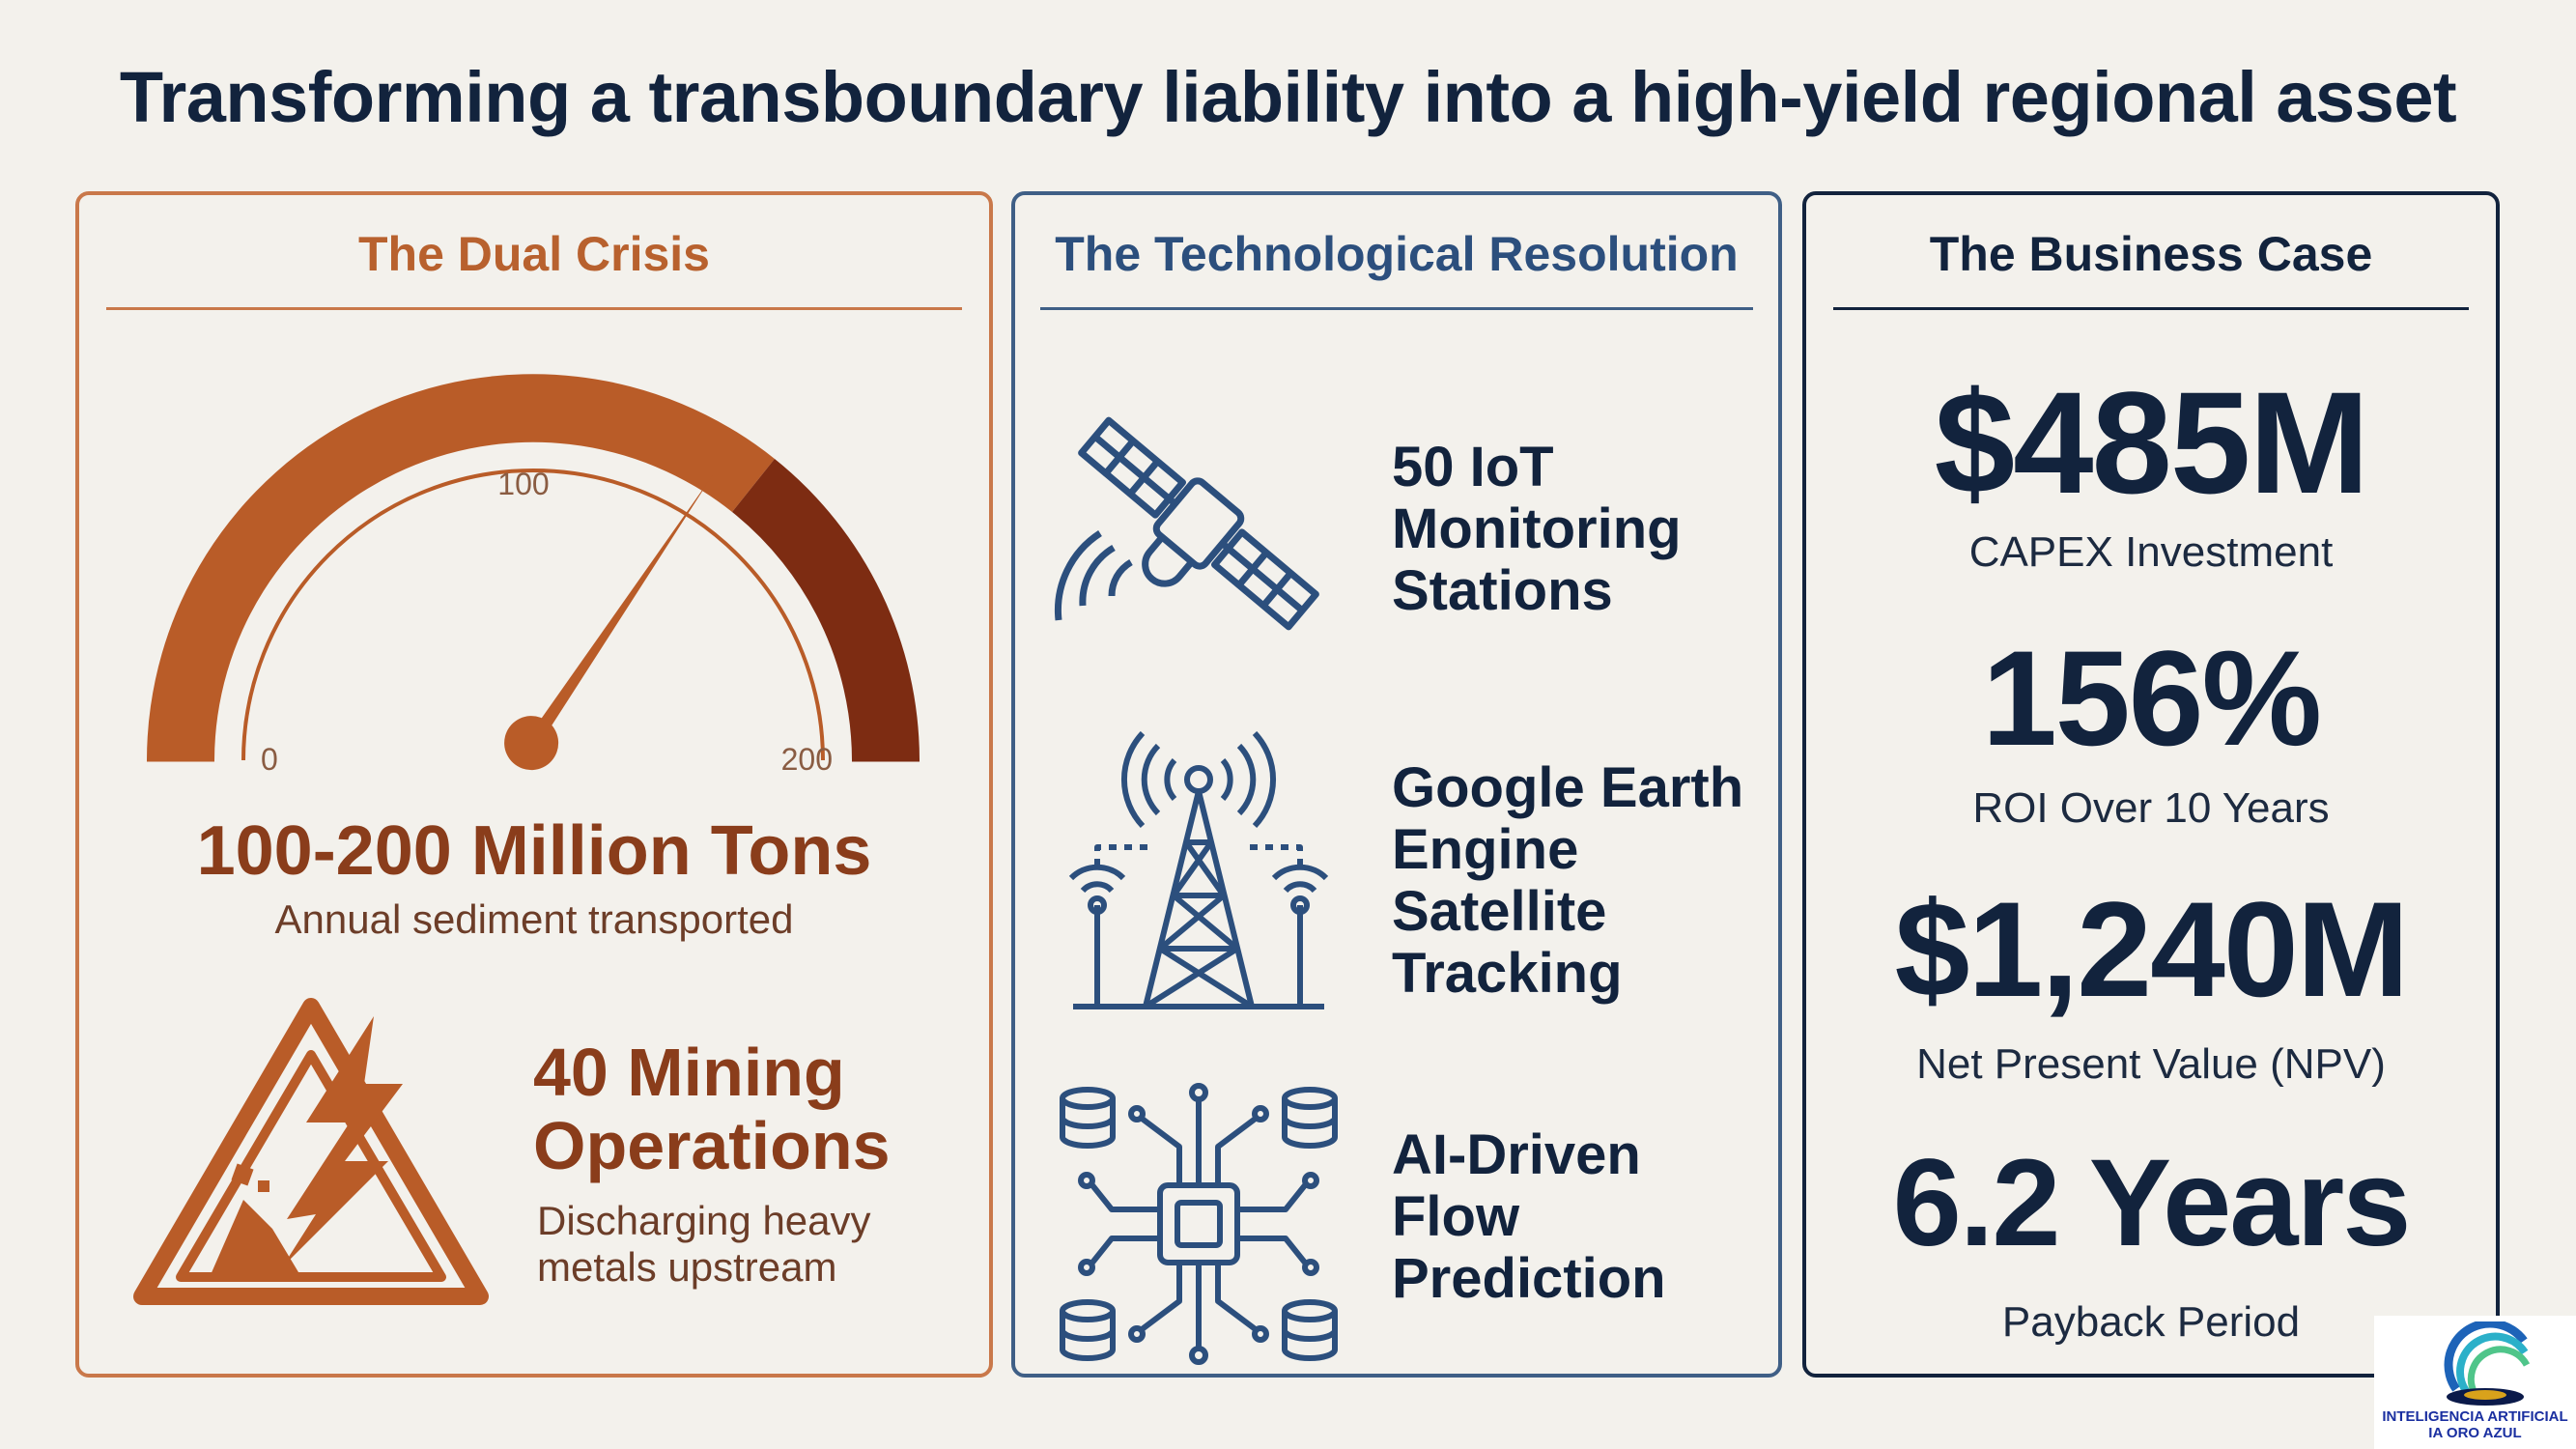  Describe the element at coordinates (1397, 254) in the screenshot. I see `tech-resolution-title: The Technological Resolution` at that location.